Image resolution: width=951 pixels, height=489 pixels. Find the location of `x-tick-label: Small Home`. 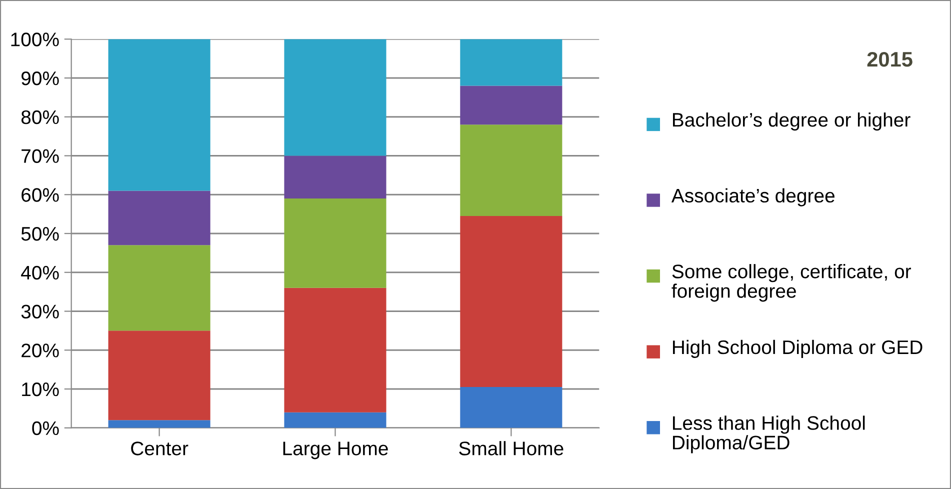

x-tick-label: Small Home is located at coordinates (511, 448).